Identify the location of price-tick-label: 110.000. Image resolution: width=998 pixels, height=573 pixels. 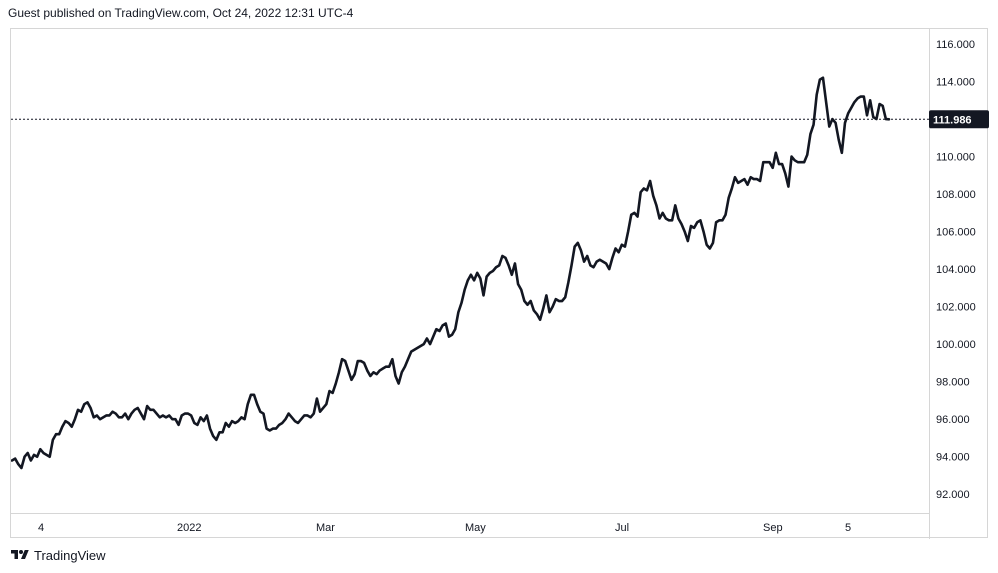
(955, 158).